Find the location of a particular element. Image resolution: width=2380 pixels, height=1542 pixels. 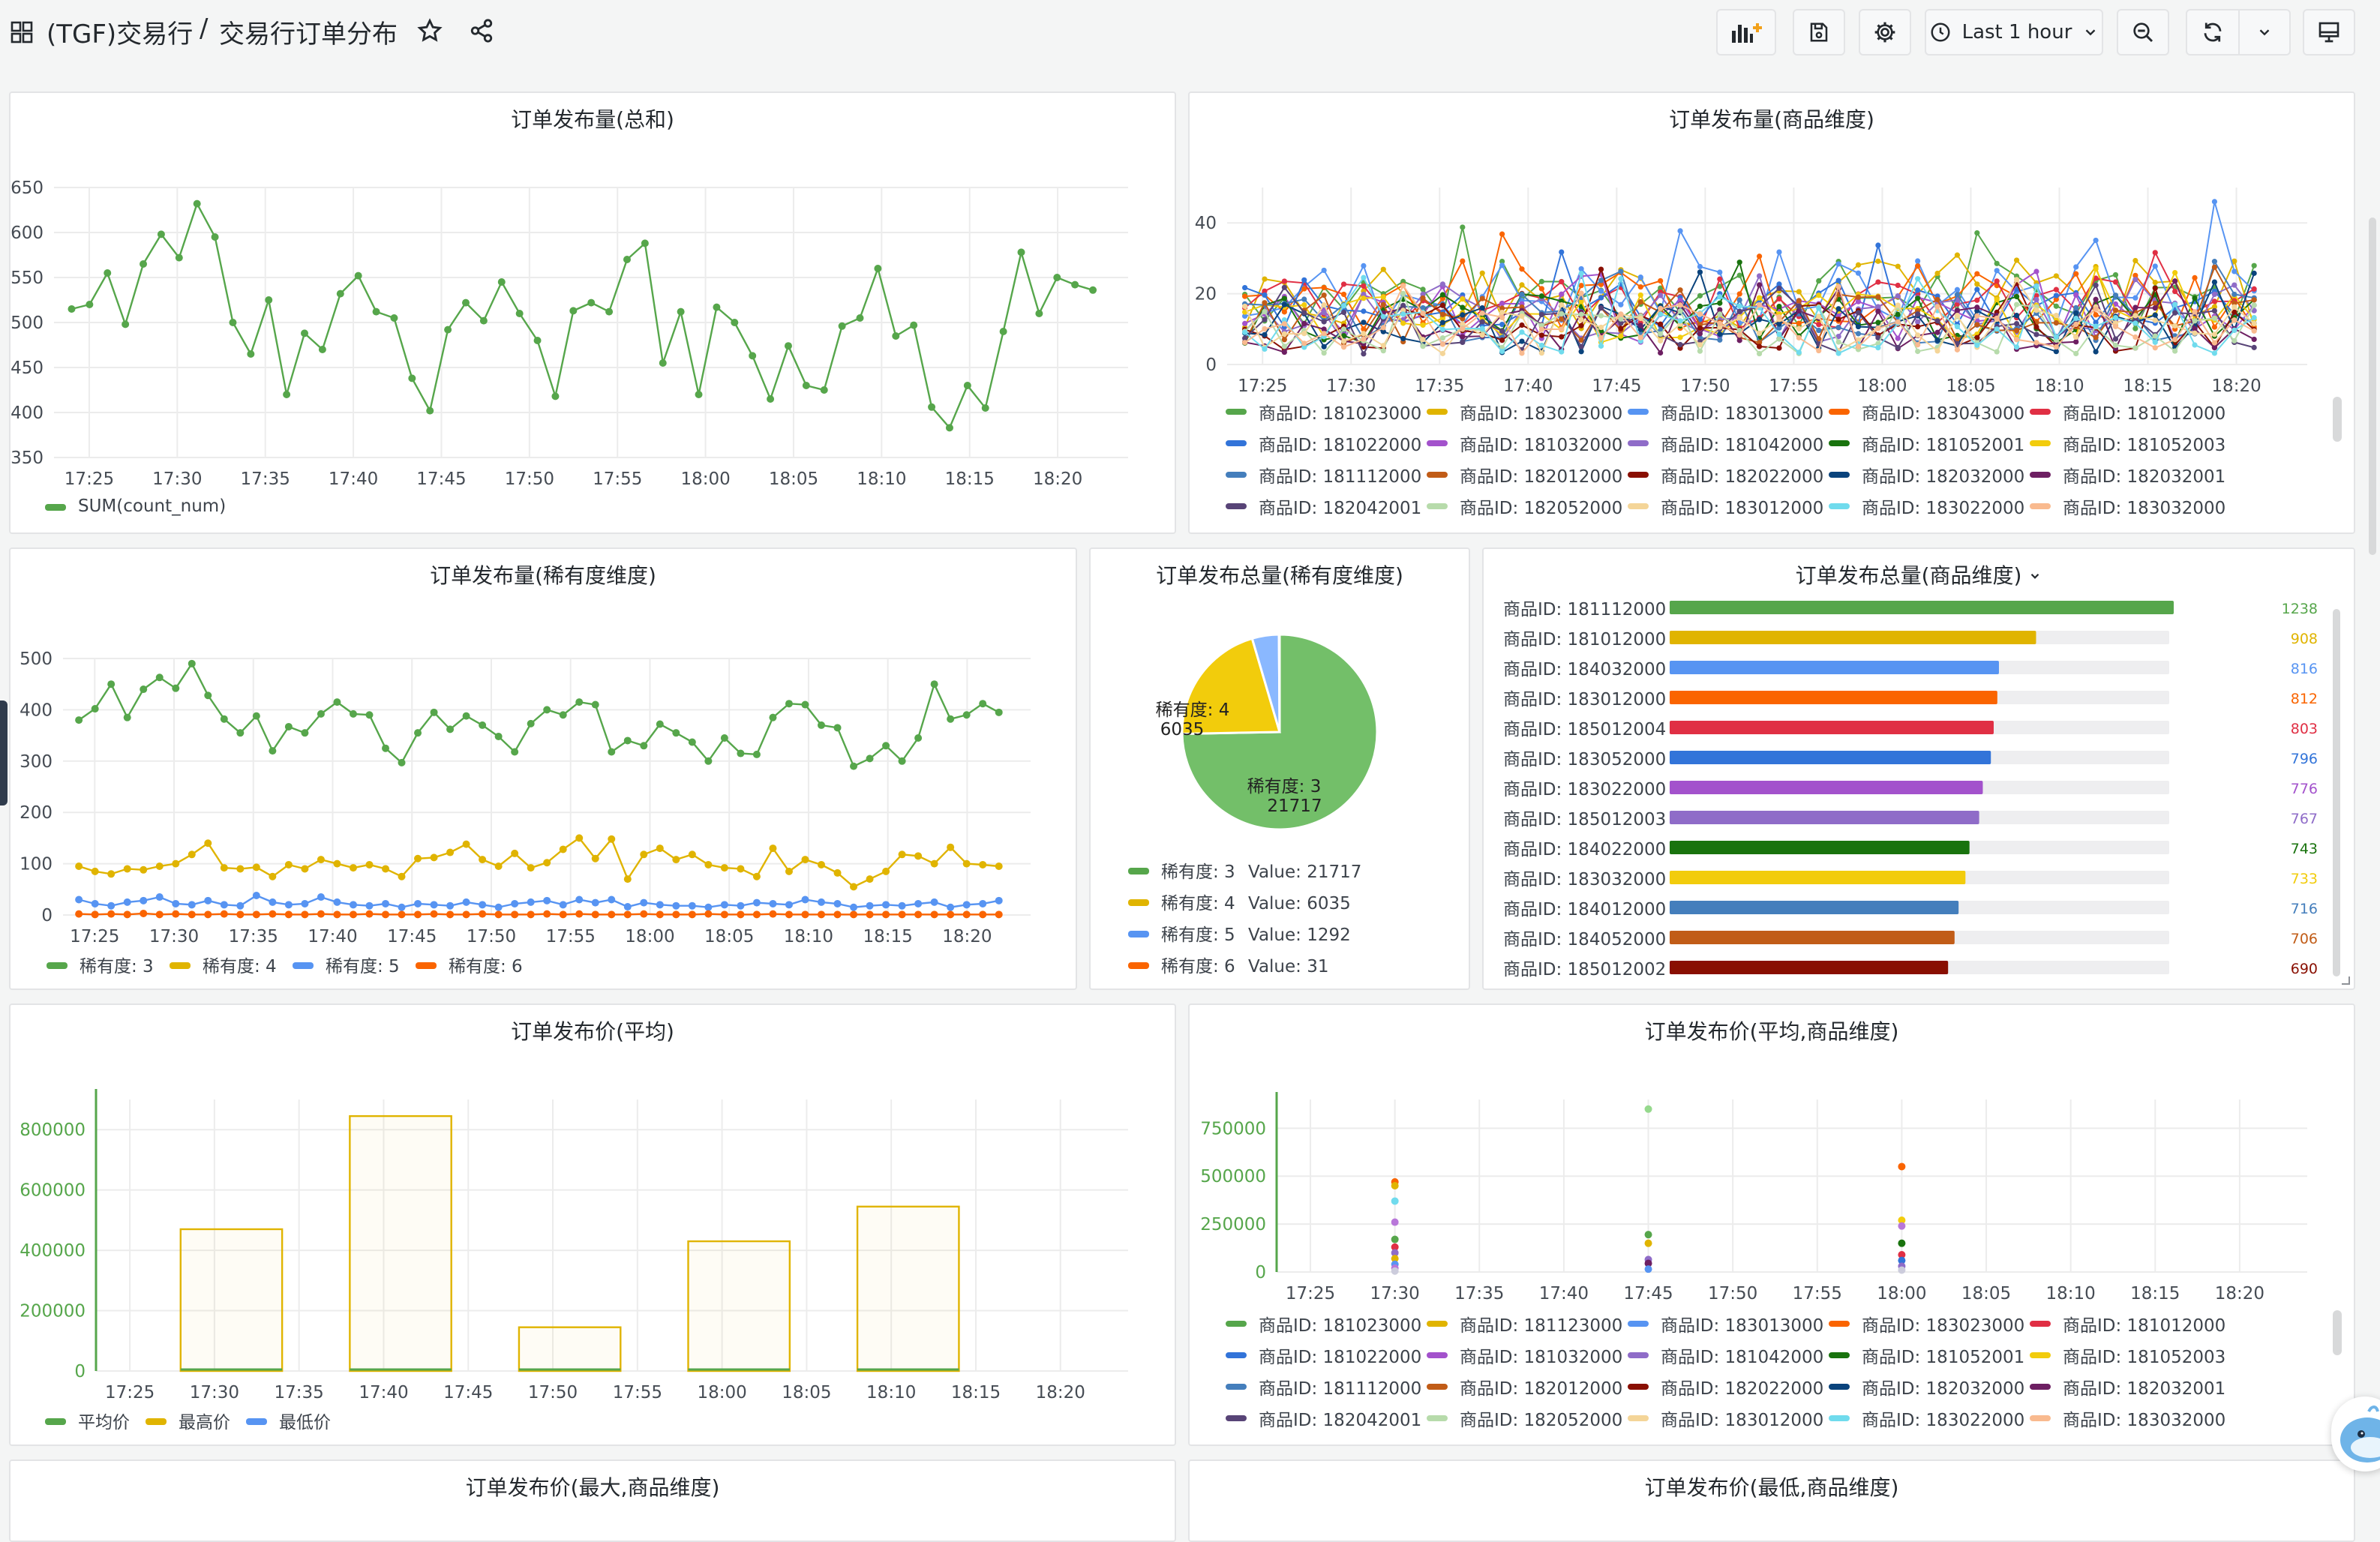

panel-max-price-by-product: 订单发布价(最大,商品维度) is located at coordinates (592, 1501).